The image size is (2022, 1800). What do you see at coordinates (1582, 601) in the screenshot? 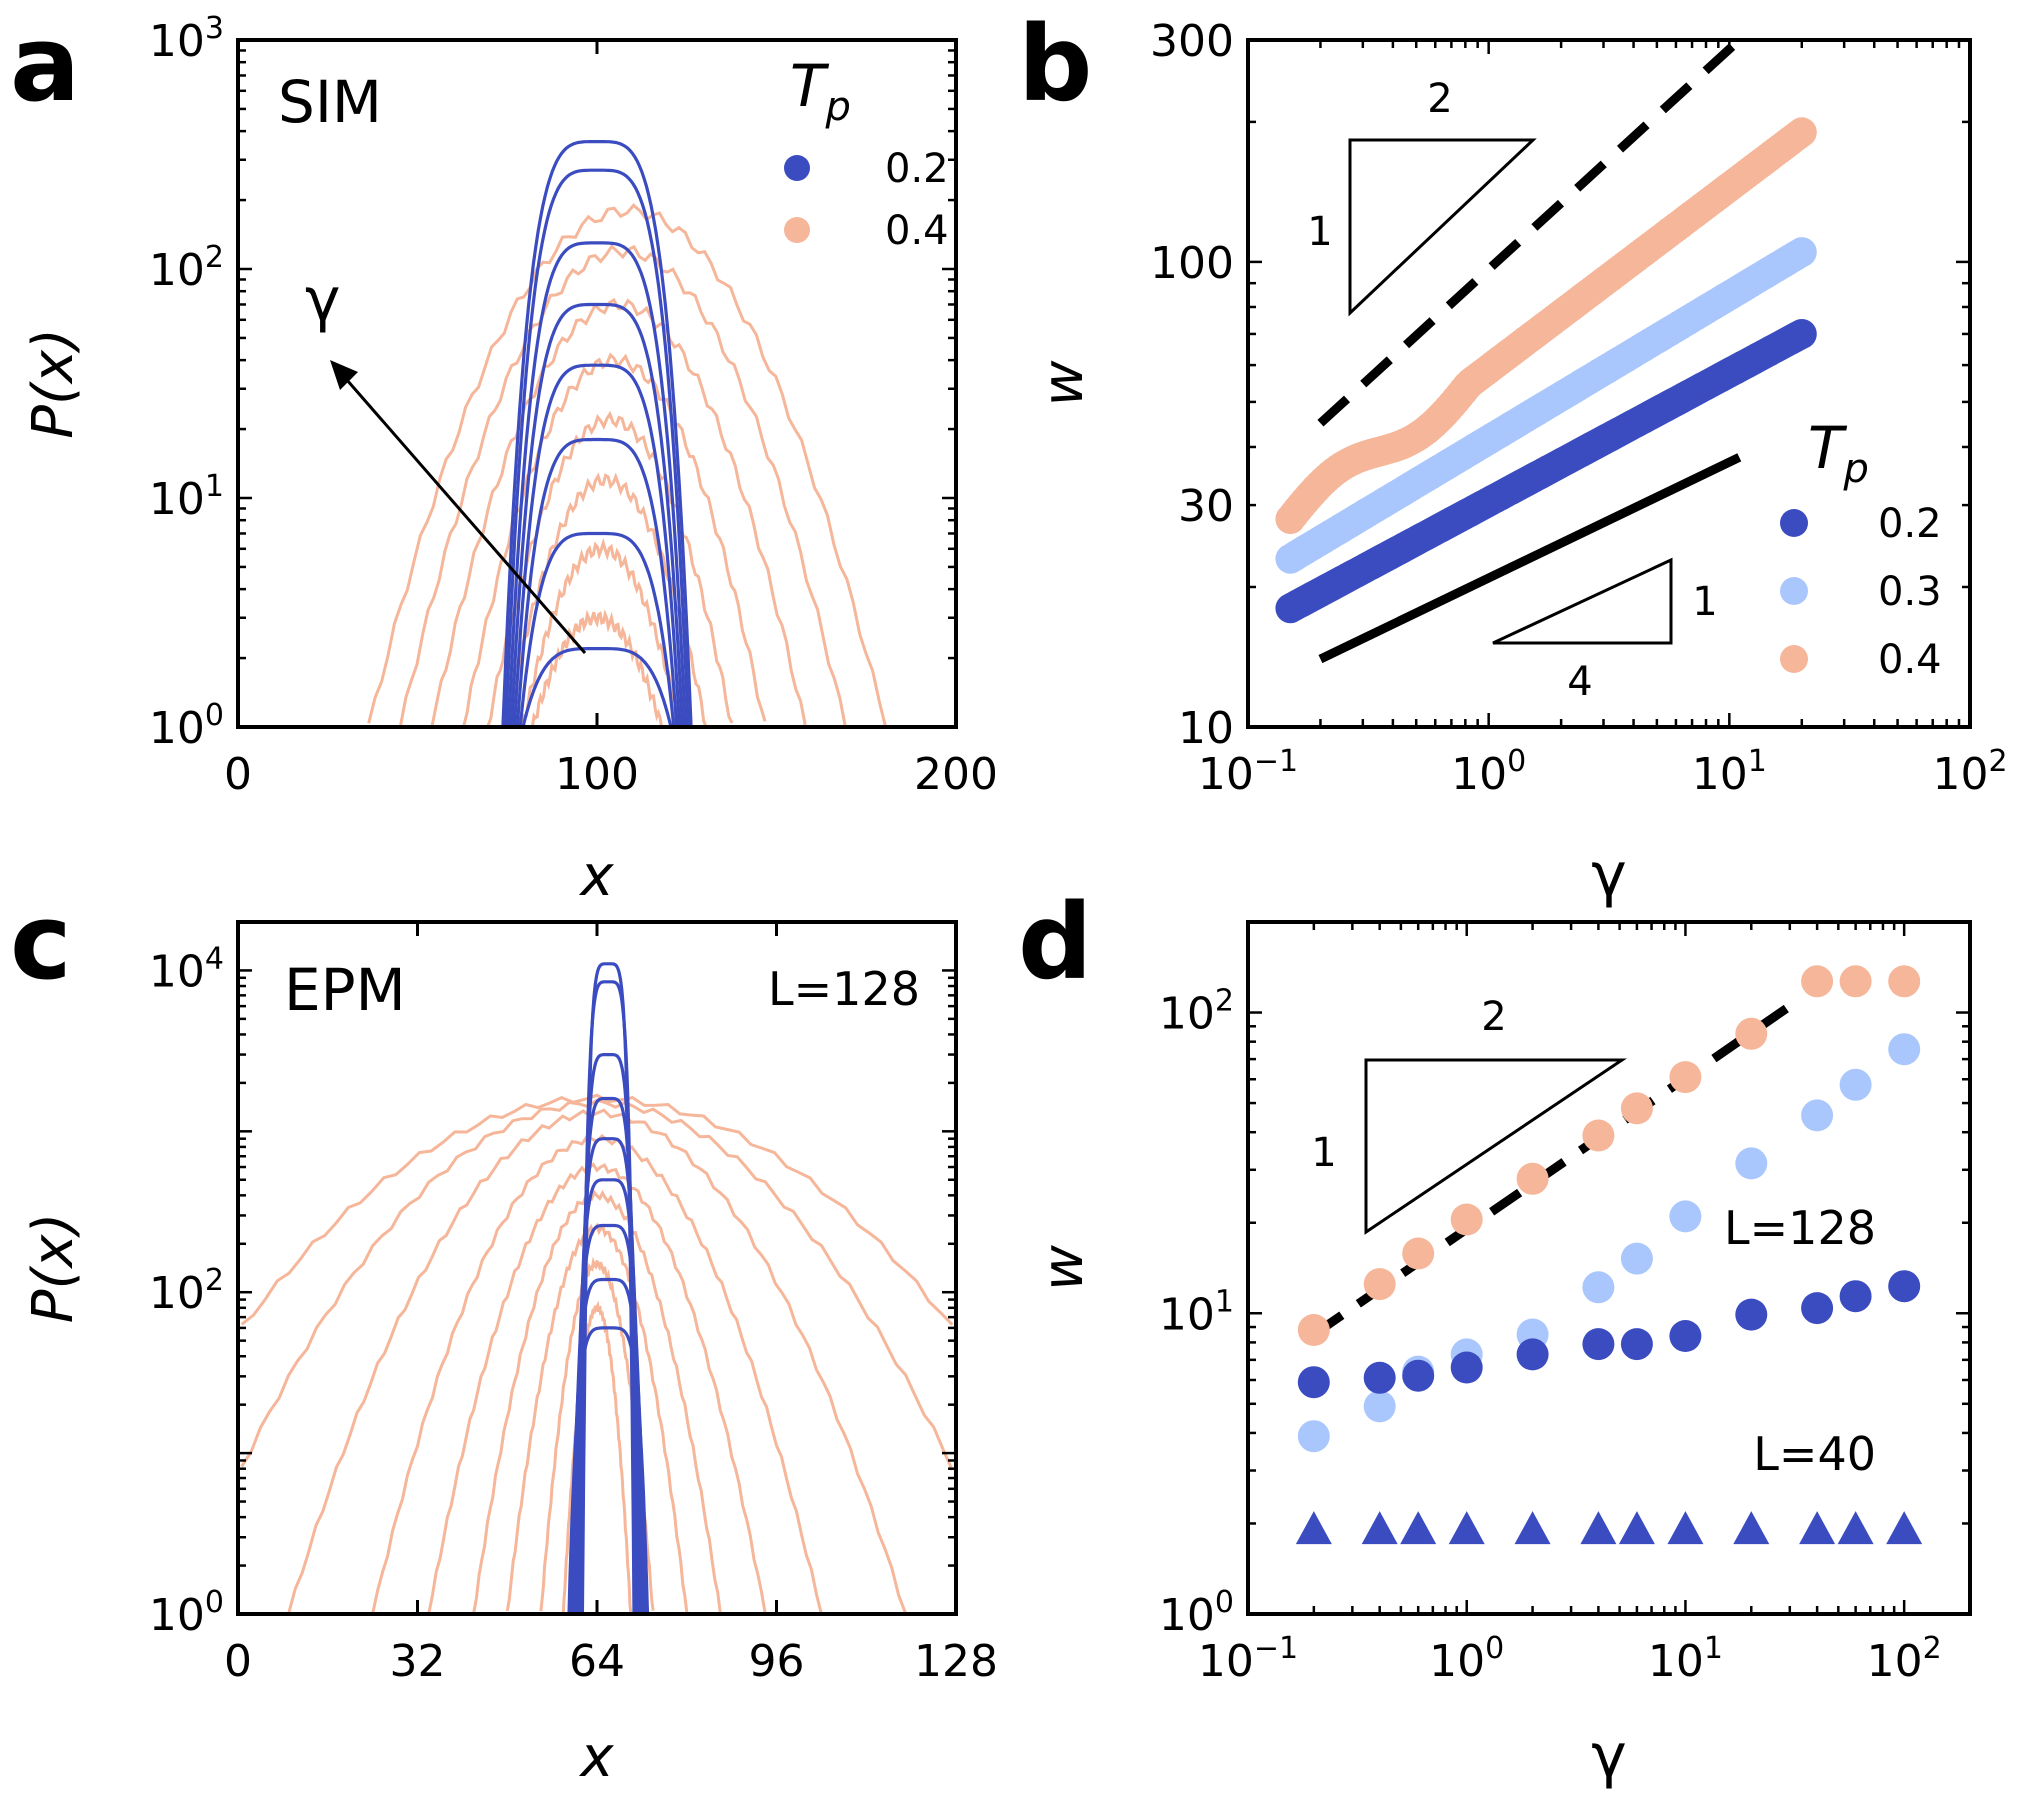
I see `slope-triangle-lower` at bounding box center [1582, 601].